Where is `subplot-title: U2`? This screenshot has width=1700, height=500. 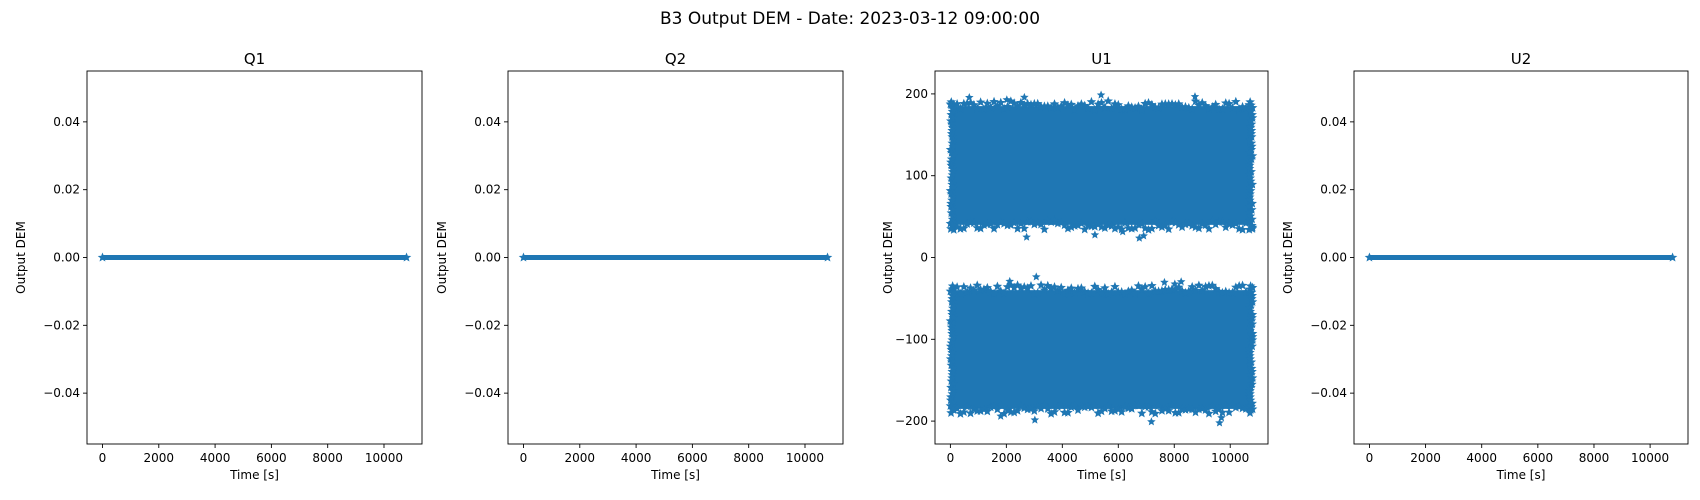
subplot-title: U2 is located at coordinates (1521, 59).